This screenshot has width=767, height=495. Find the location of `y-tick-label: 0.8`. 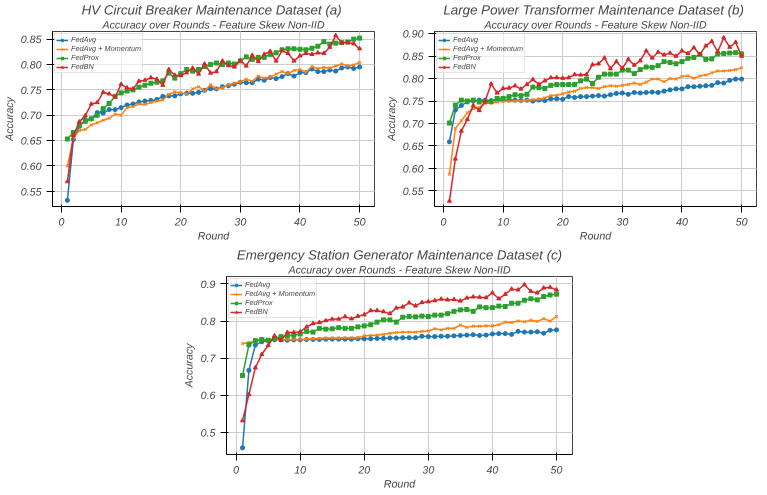

y-tick-label: 0.8 is located at coordinates (208, 322).